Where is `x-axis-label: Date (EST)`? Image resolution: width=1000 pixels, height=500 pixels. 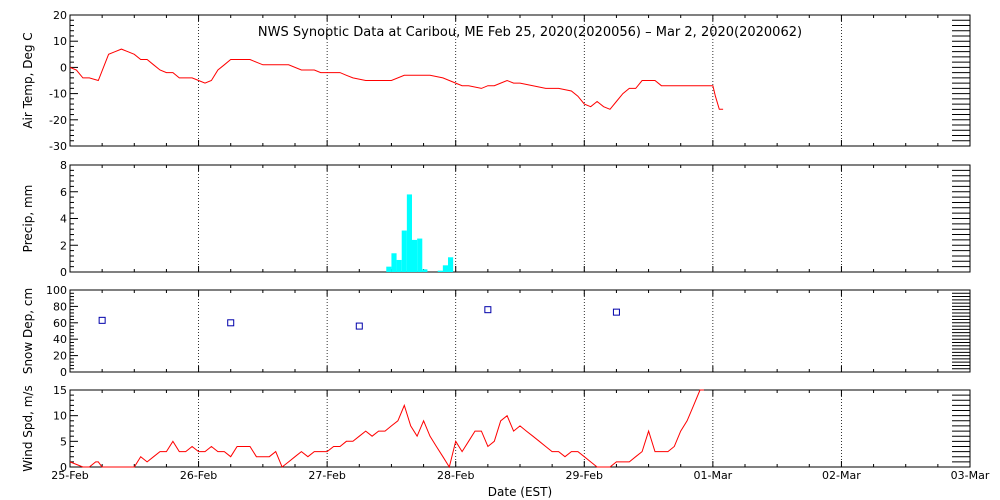 x-axis-label: Date (EST) is located at coordinates (520, 492).